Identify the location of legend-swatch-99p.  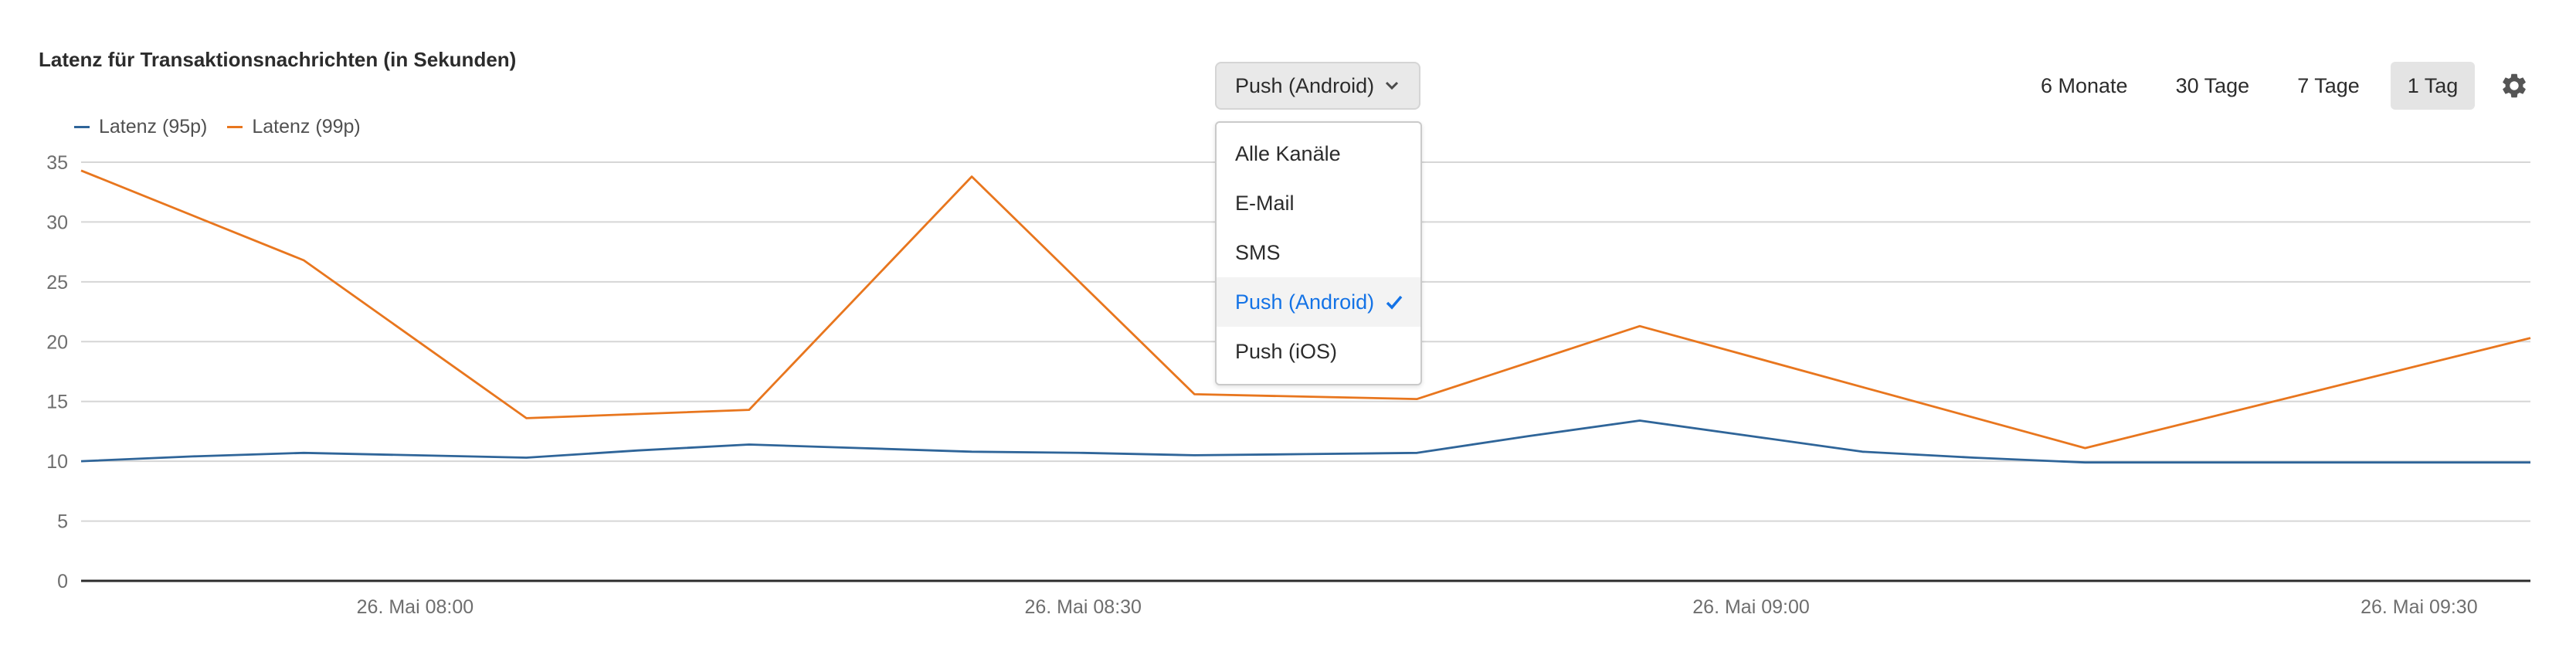
(235, 127).